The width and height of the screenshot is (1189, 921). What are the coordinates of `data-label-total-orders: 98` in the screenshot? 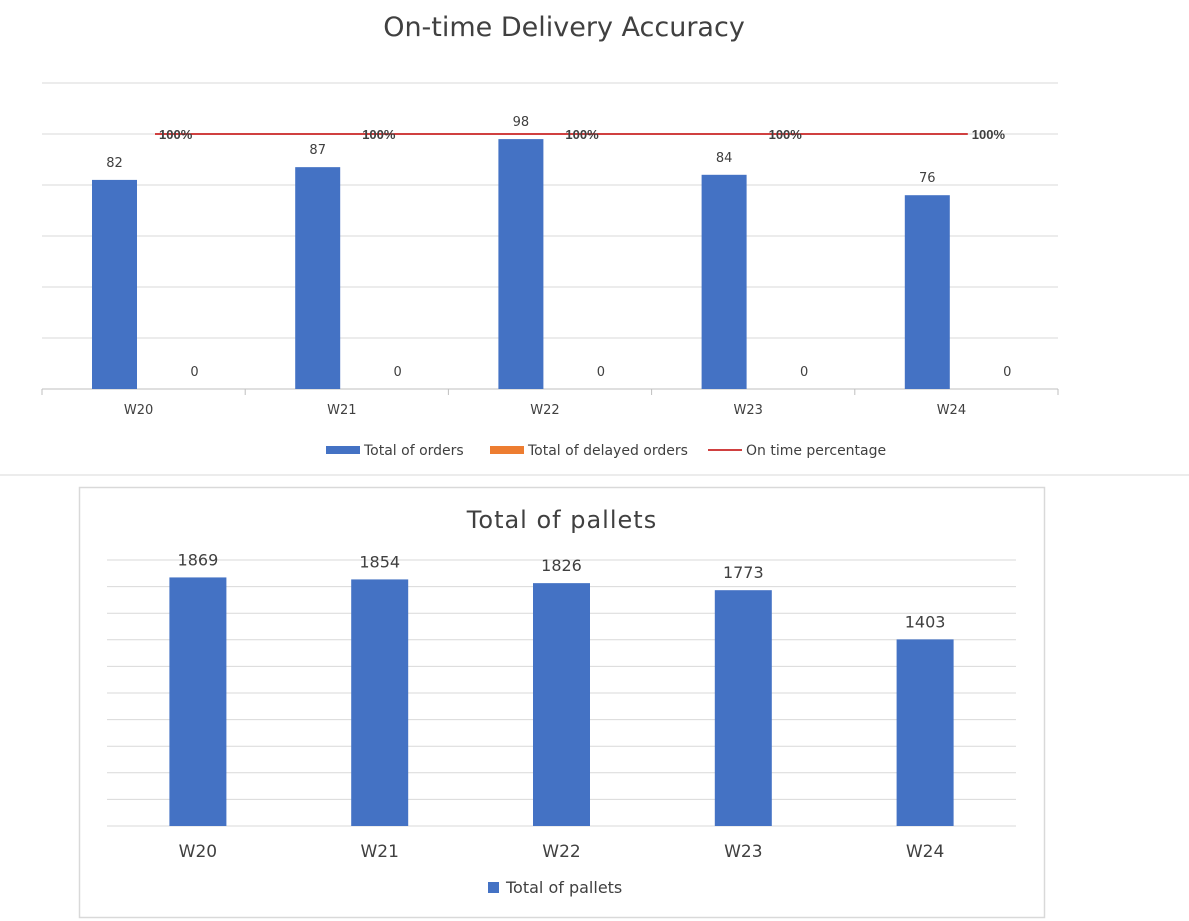 It's located at (521, 122).